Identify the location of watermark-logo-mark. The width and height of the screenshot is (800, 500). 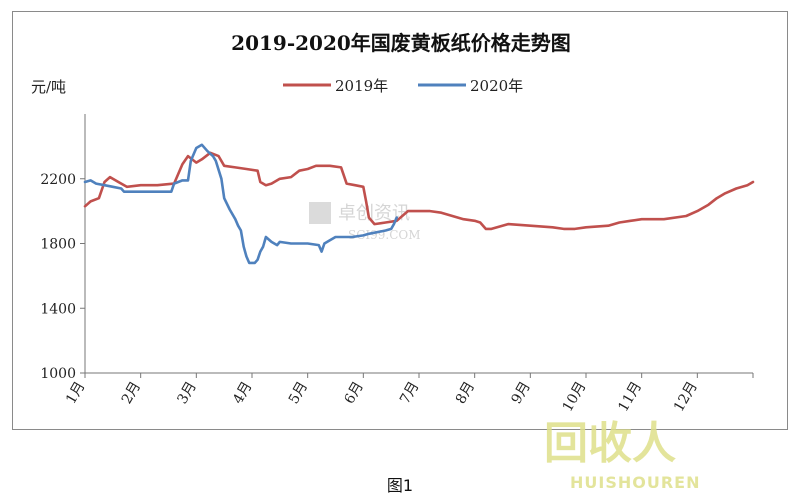
(320, 213).